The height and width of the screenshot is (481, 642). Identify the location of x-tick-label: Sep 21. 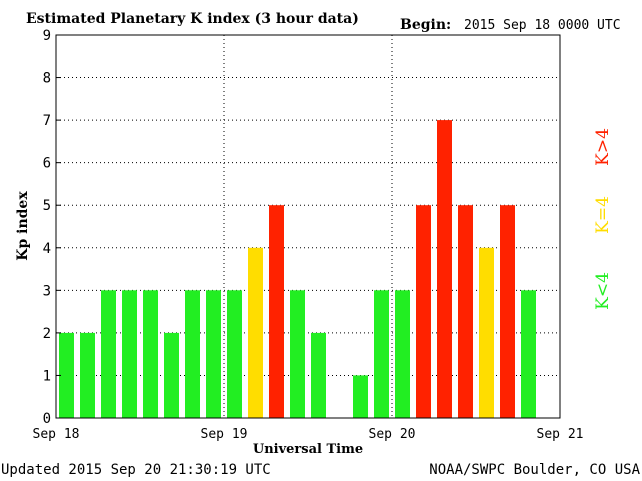
(560, 434).